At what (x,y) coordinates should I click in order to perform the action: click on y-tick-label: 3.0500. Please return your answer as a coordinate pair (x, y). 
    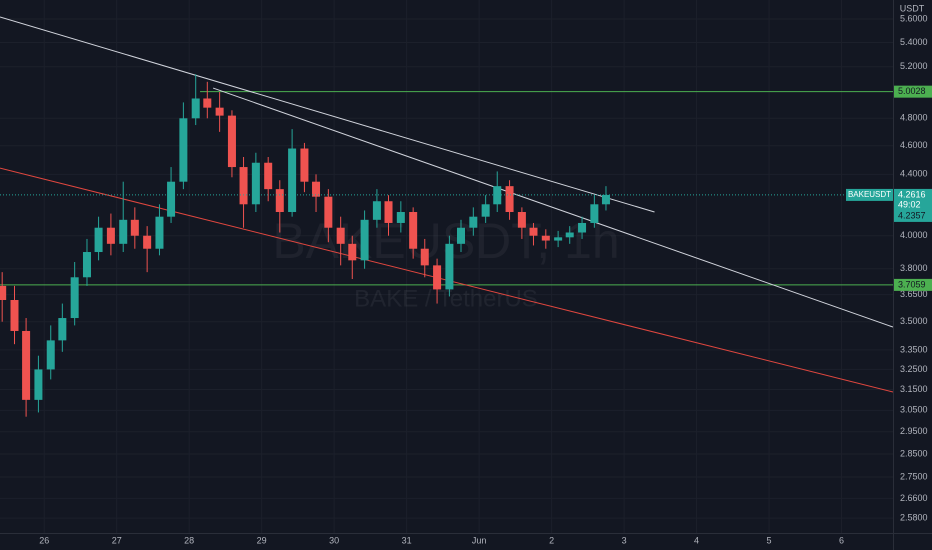
    Looking at the image, I should click on (914, 410).